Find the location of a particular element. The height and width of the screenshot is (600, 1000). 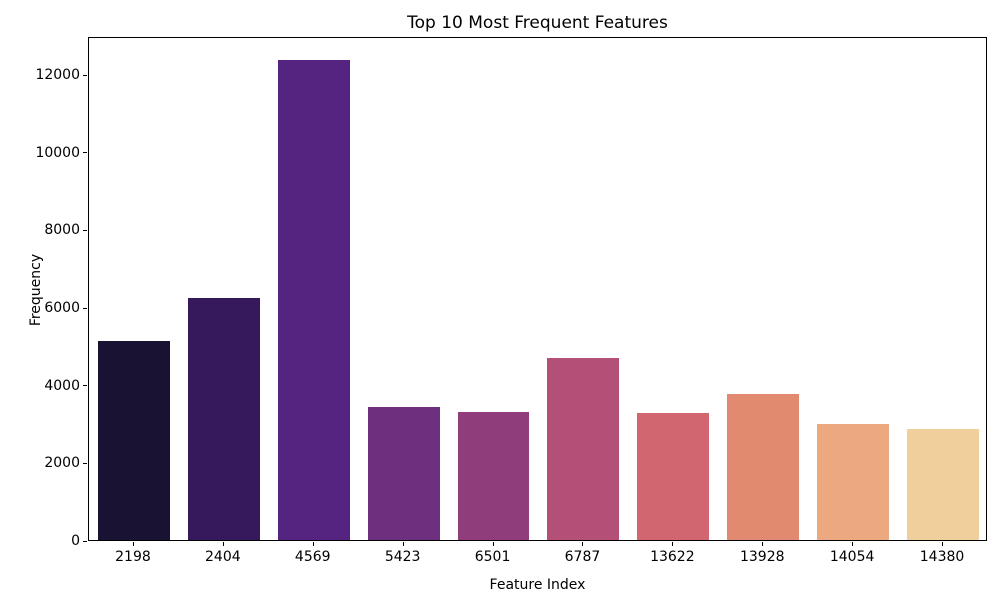

x-tick-label: 13928 is located at coordinates (762, 557).